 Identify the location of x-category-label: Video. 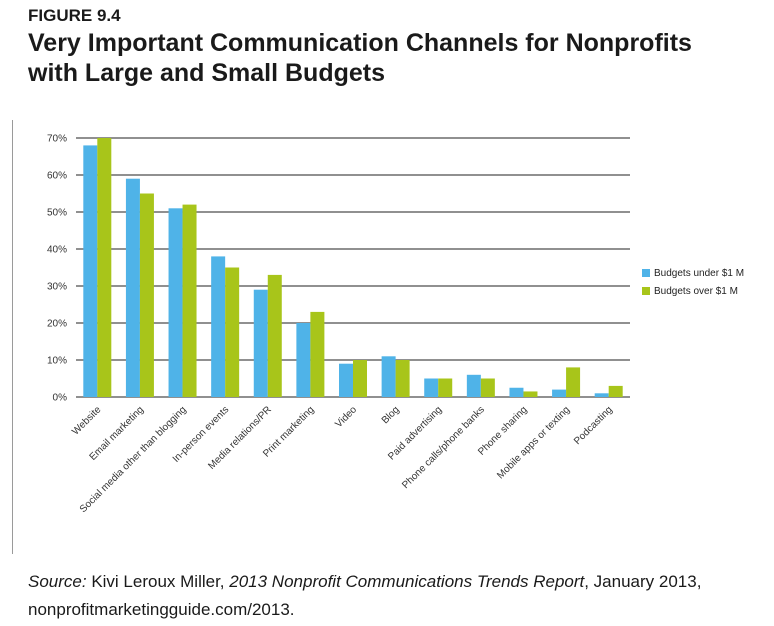
(346, 417).